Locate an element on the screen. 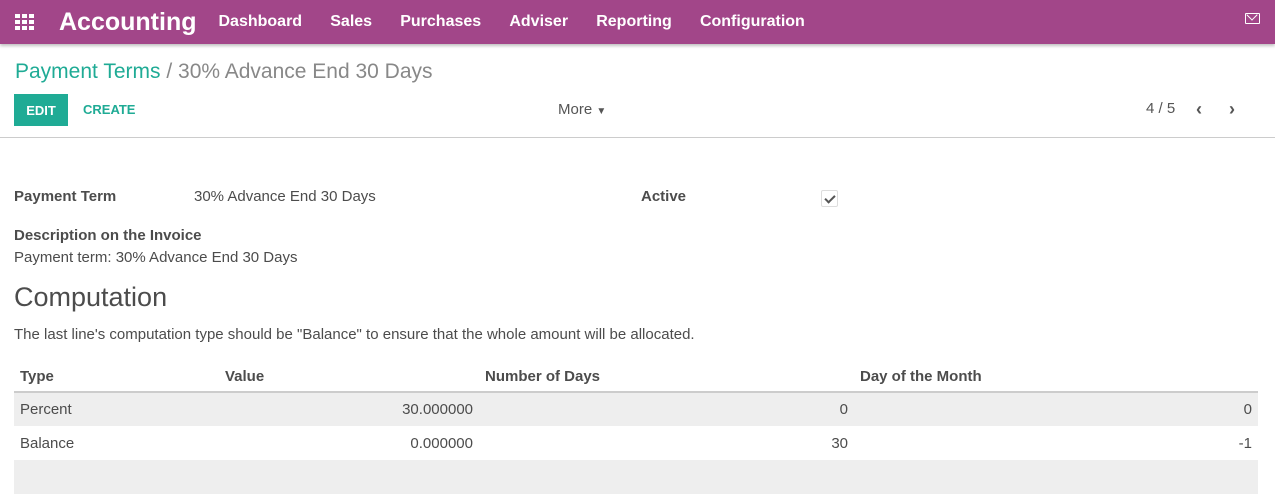 The height and width of the screenshot is (494, 1275). more-dropdown: More ▼ is located at coordinates (582, 109).